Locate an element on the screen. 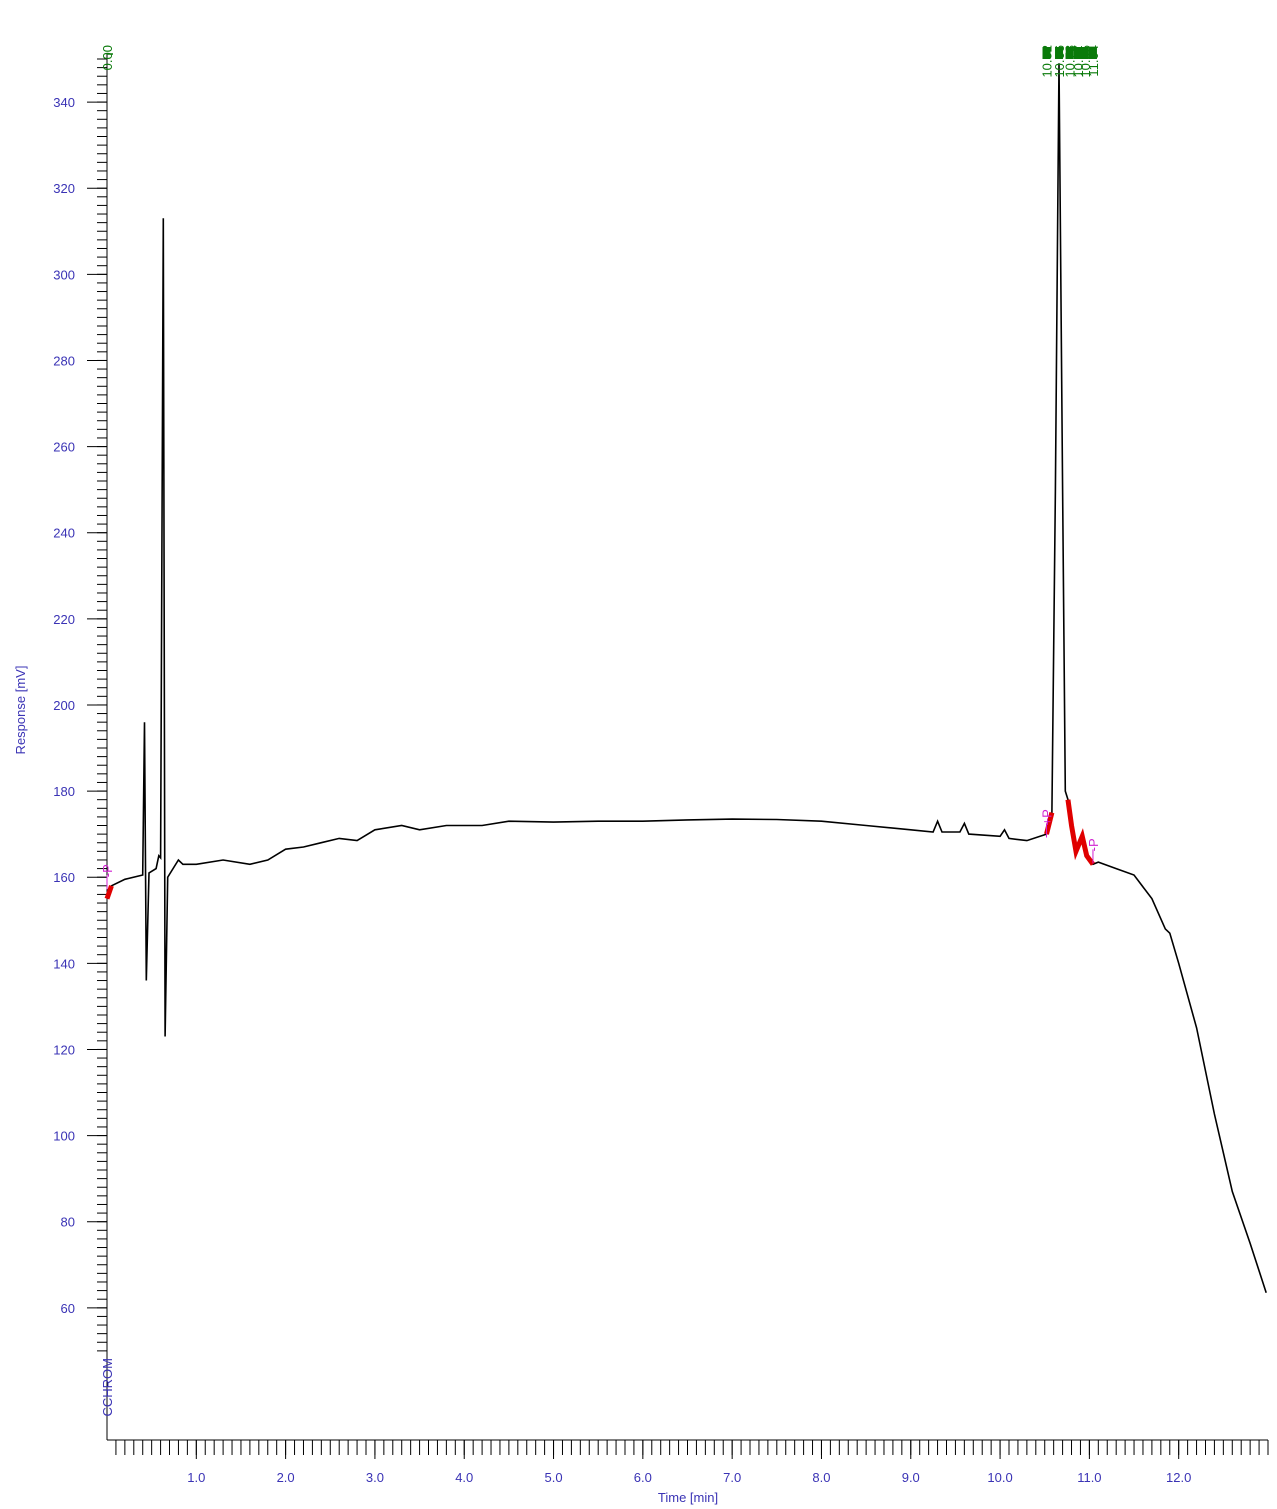 The height and width of the screenshot is (1509, 1277). y-tick-label: 100 is located at coordinates (64, 1136).